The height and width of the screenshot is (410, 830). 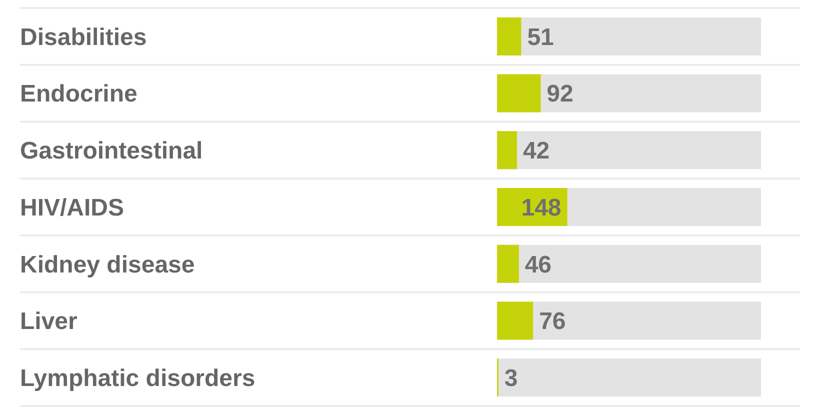 I want to click on y-tick-label: Endocrine, so click(x=79, y=94).